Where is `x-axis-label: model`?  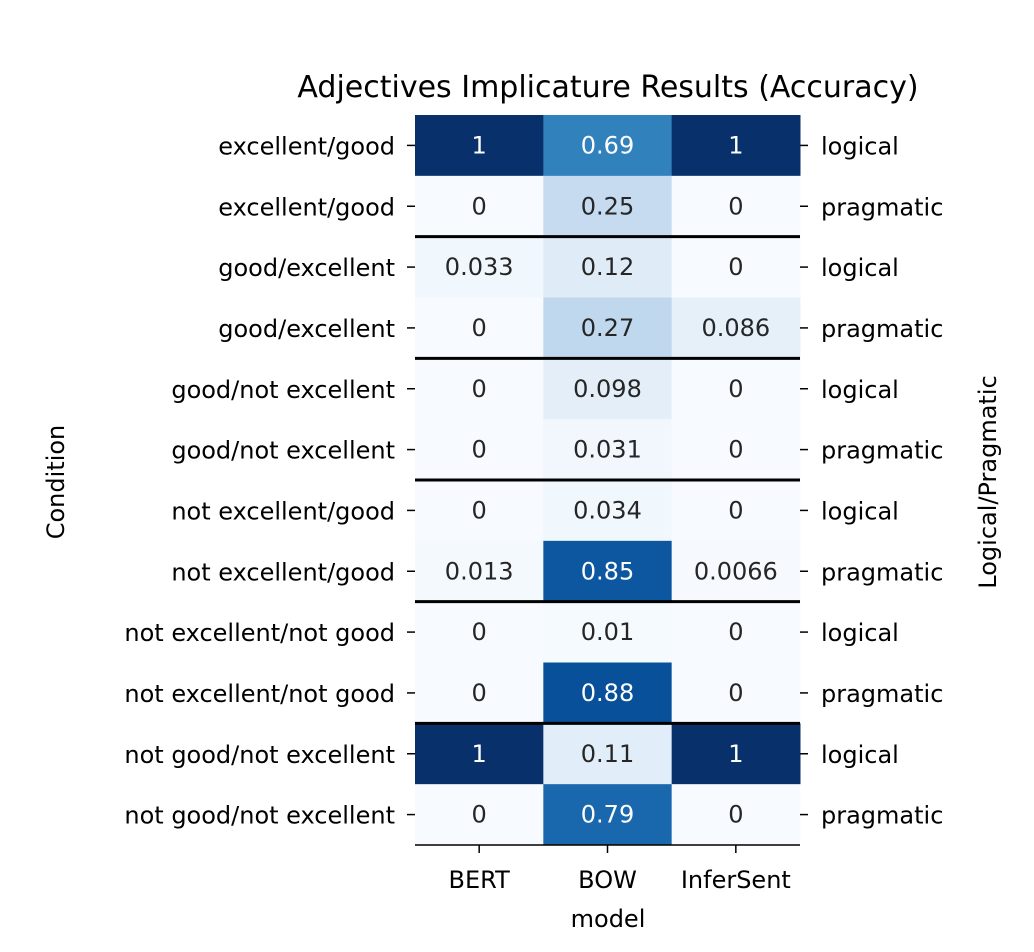 x-axis-label: model is located at coordinates (608, 919).